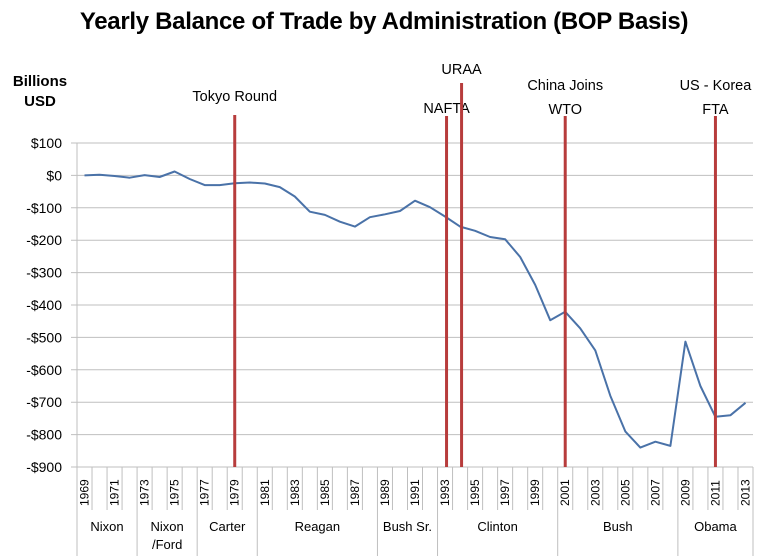 The height and width of the screenshot is (560, 768). Describe the element at coordinates (565, 110) in the screenshot. I see `event-label: WTO` at that location.